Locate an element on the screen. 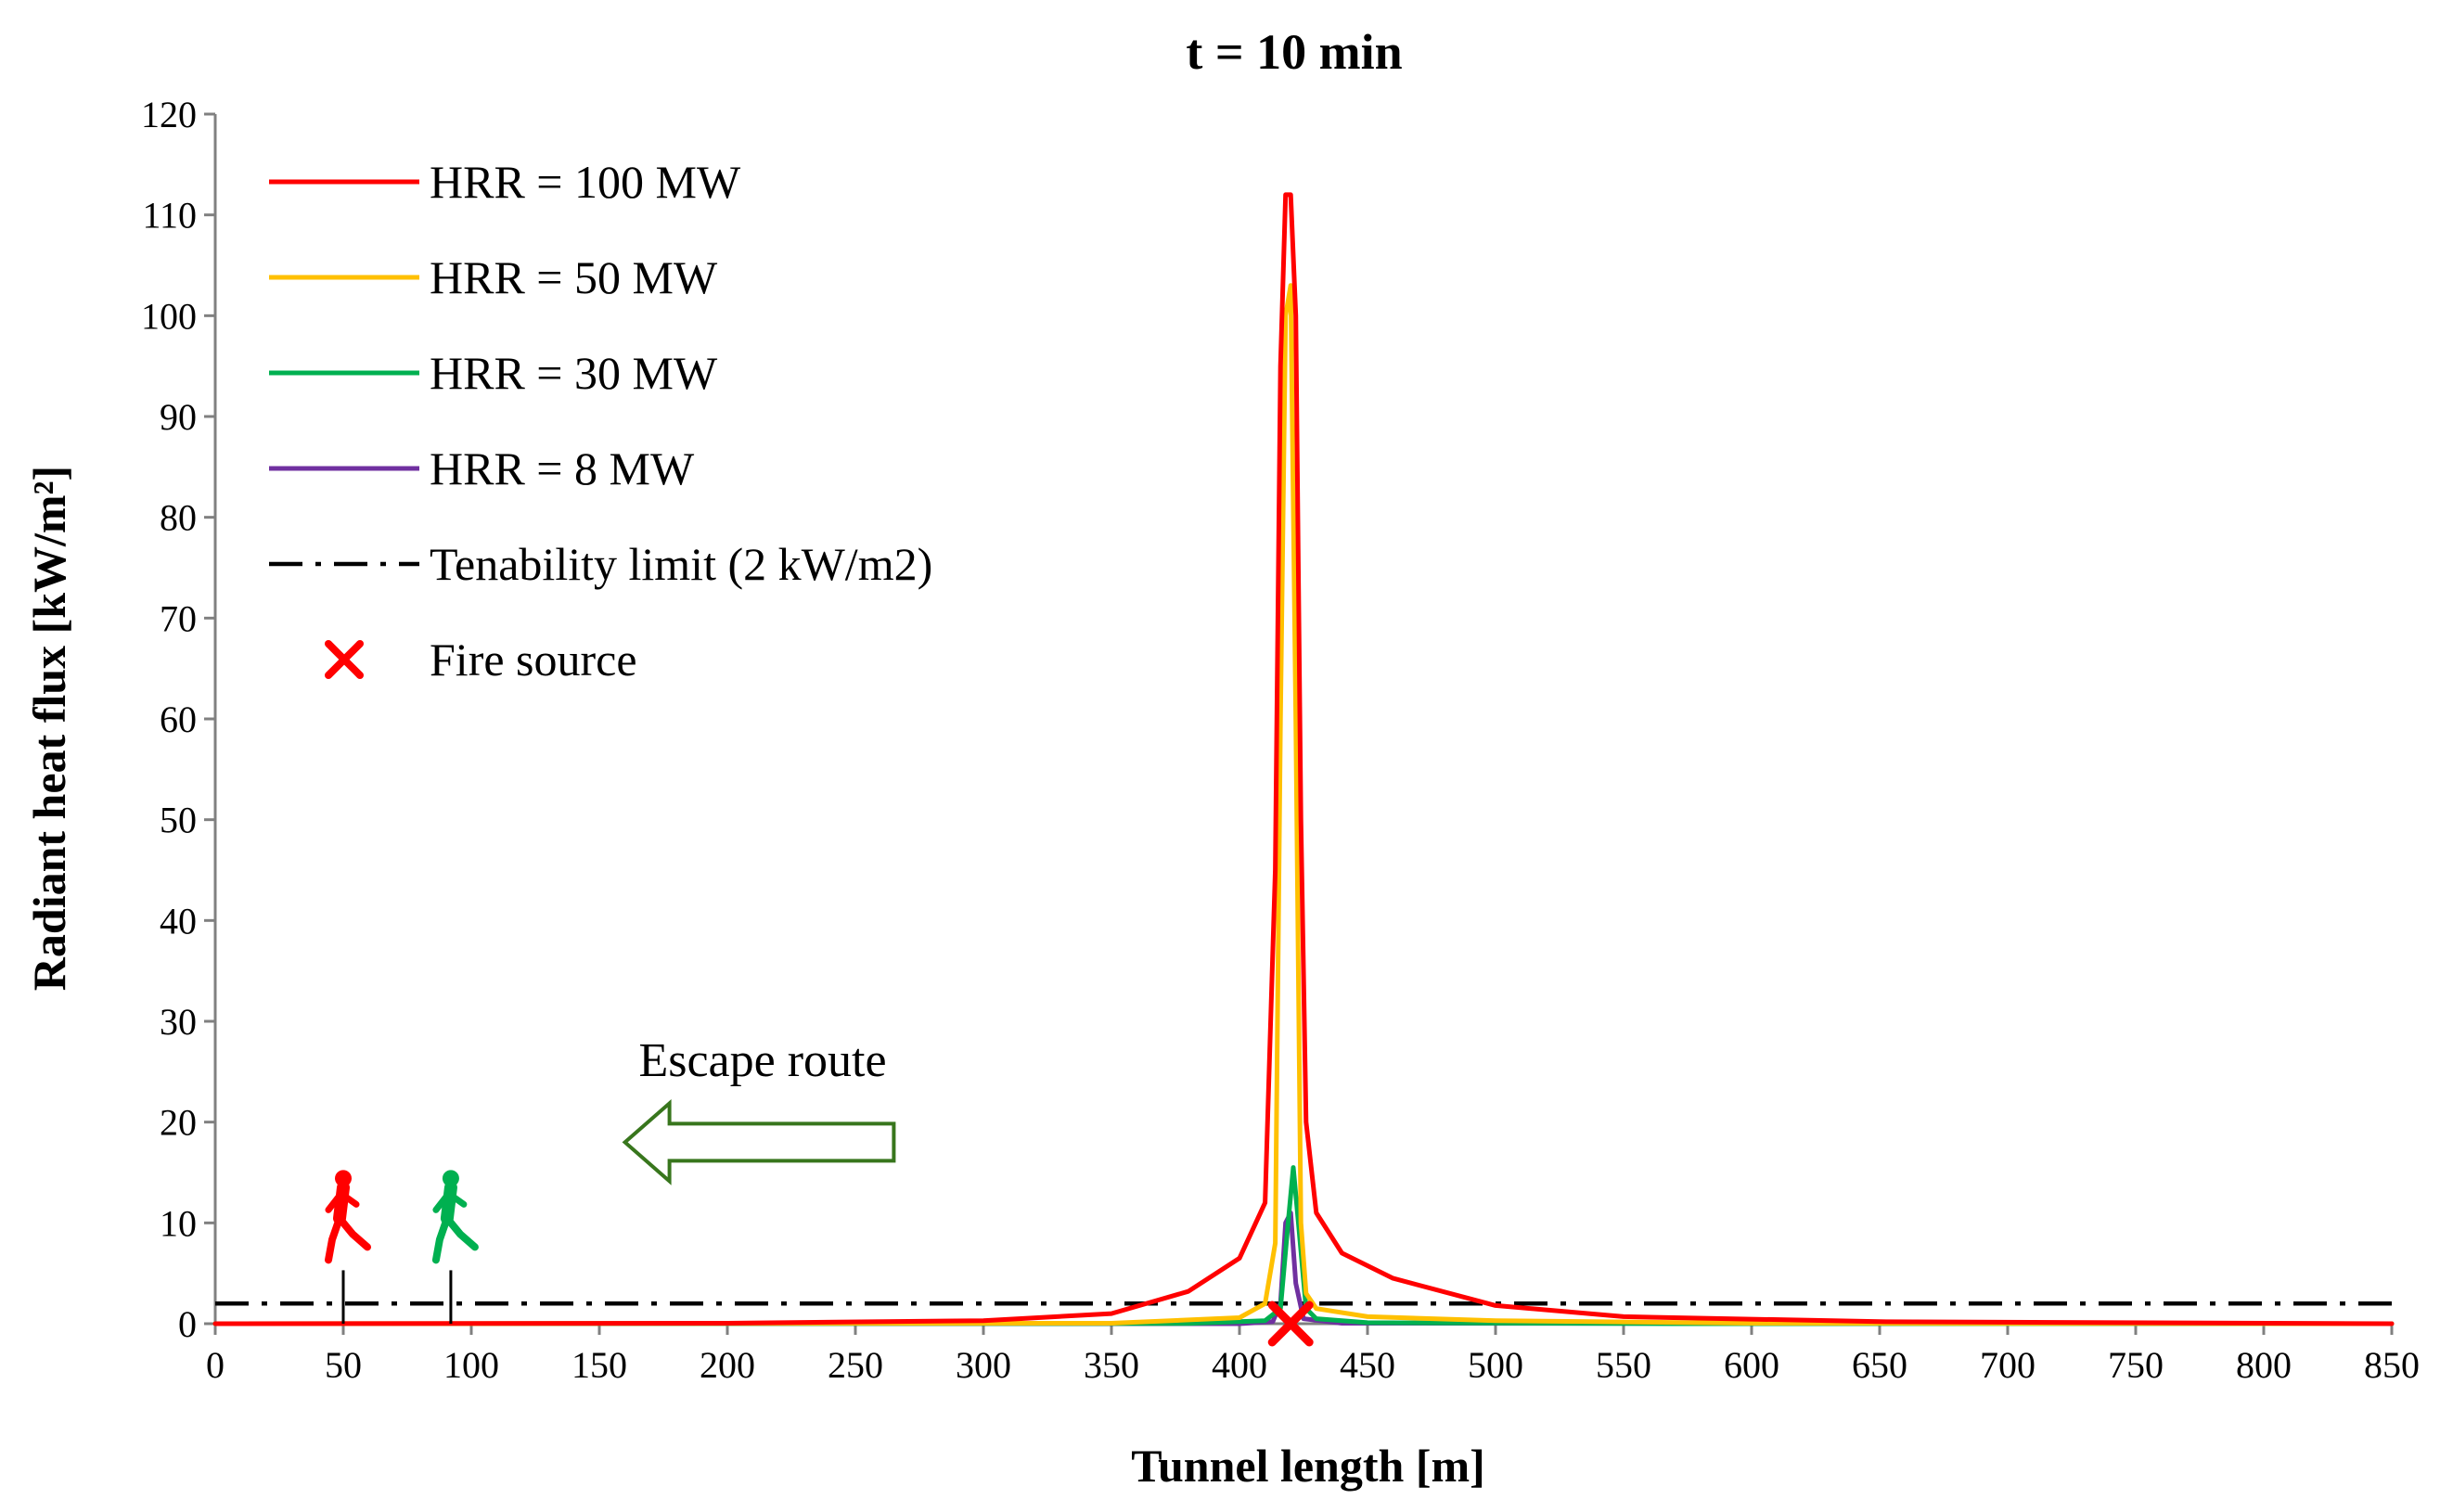  runners-group is located at coordinates (402, 1247).